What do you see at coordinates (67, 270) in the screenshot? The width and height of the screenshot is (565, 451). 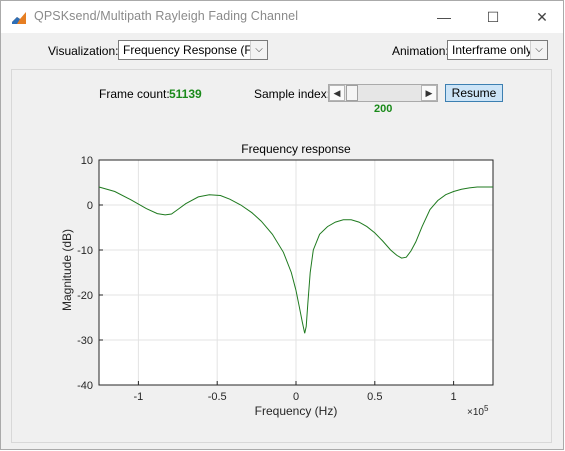 I see `y-axis-label: Magnitude (dB)` at bounding box center [67, 270].